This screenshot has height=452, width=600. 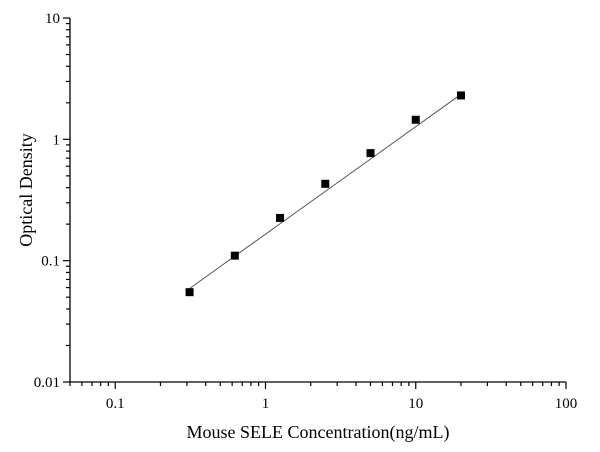 What do you see at coordinates (26, 189) in the screenshot?
I see `y-axis-title: Optical Density` at bounding box center [26, 189].